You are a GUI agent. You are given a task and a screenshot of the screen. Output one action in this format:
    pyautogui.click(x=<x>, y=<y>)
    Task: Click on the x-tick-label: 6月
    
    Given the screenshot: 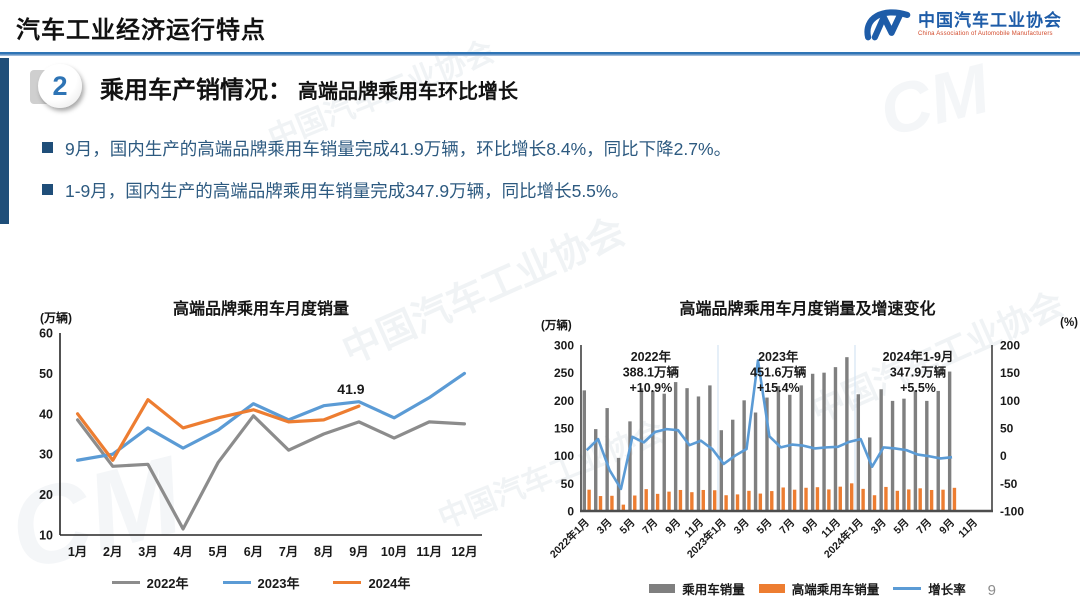 What is the action you would take?
    pyautogui.click(x=253, y=552)
    